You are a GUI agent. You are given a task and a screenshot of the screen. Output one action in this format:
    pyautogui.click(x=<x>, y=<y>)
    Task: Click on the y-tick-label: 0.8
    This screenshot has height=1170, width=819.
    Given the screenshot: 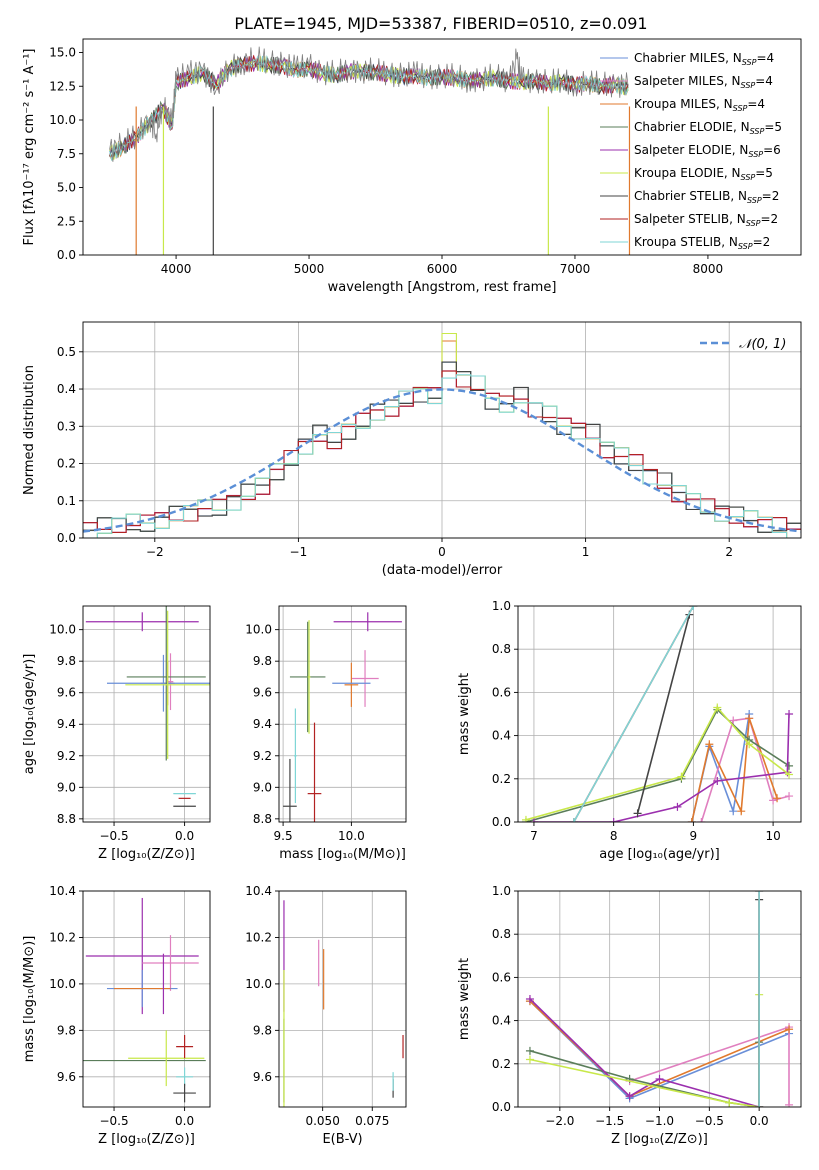 What is the action you would take?
    pyautogui.click(x=501, y=649)
    